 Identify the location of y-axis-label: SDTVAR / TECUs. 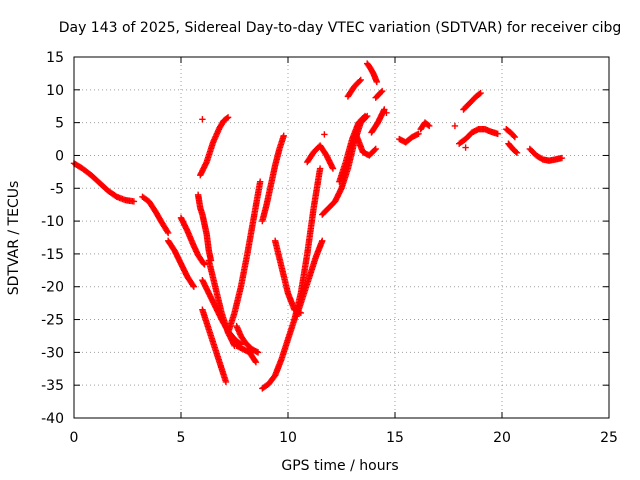
(14, 238).